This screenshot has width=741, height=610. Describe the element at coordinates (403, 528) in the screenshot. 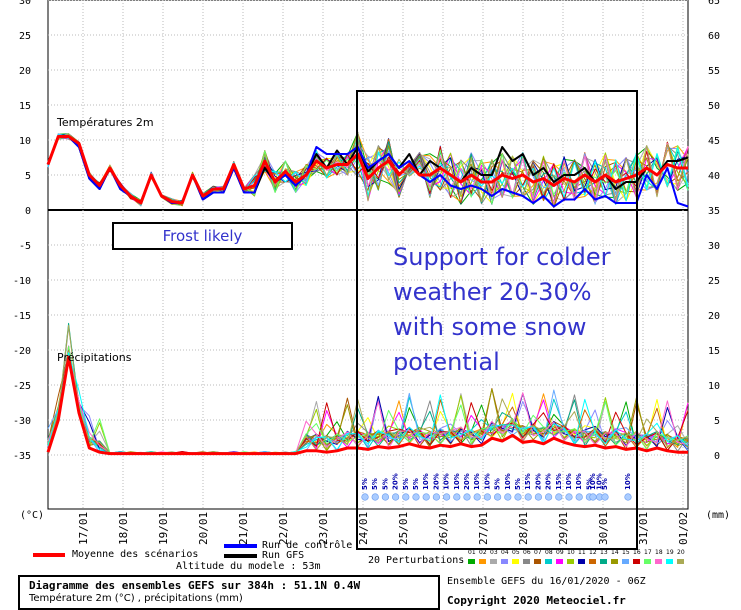

I see `x-date-label: 25/01` at that location.